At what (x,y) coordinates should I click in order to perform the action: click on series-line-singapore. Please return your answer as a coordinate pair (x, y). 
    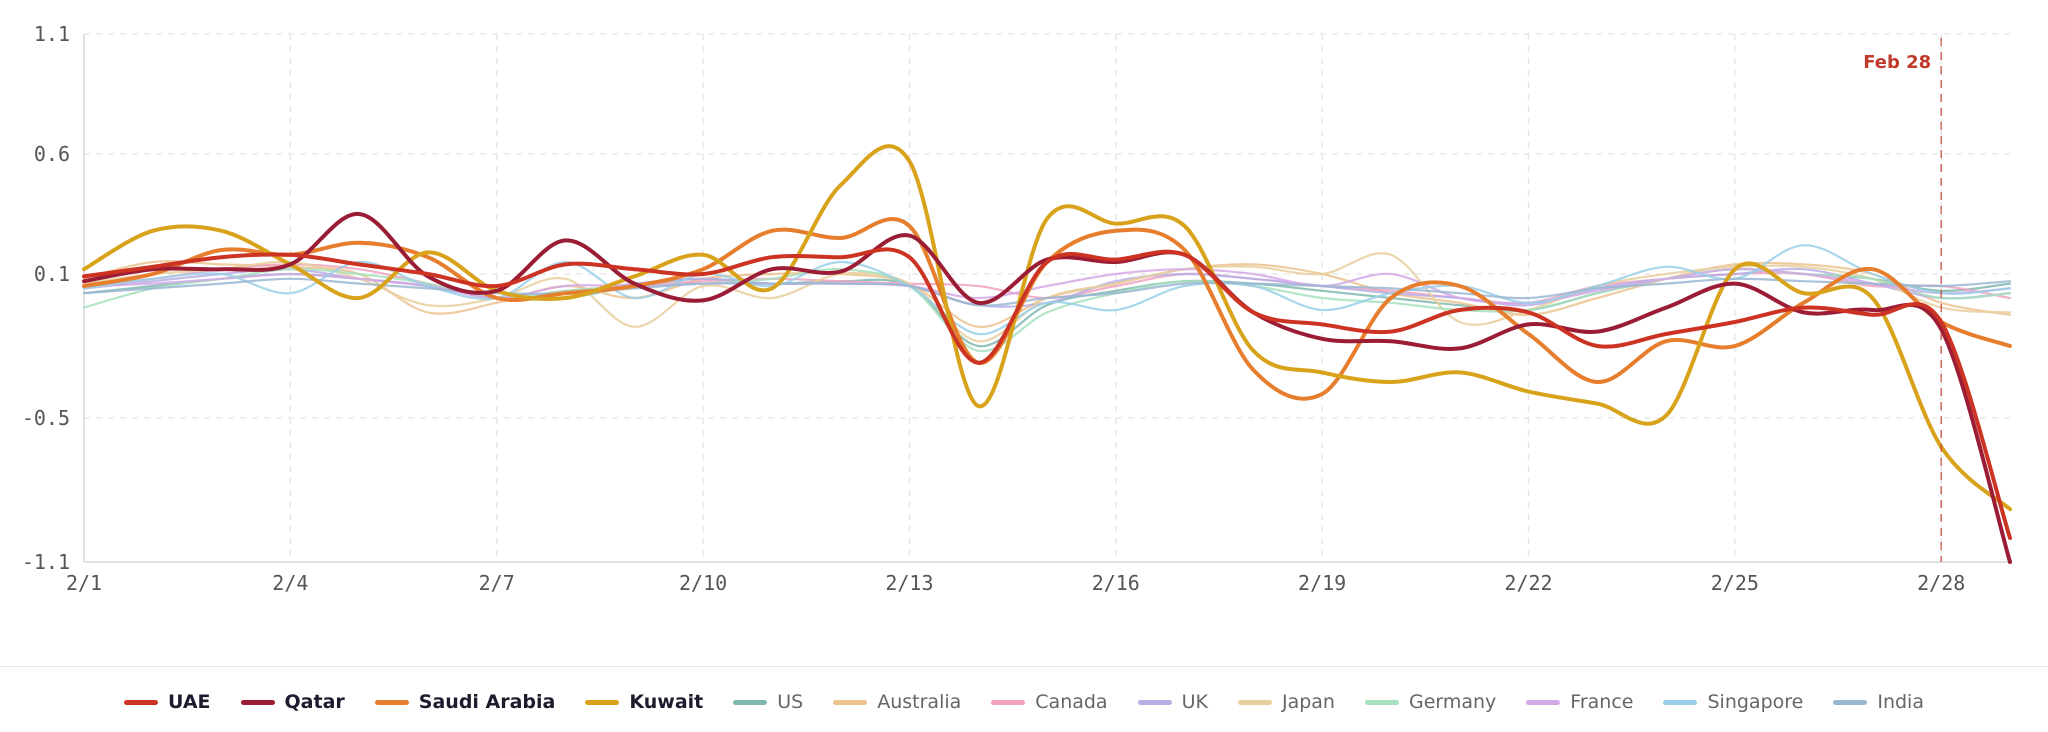
    Looking at the image, I should click on (1047, 290).